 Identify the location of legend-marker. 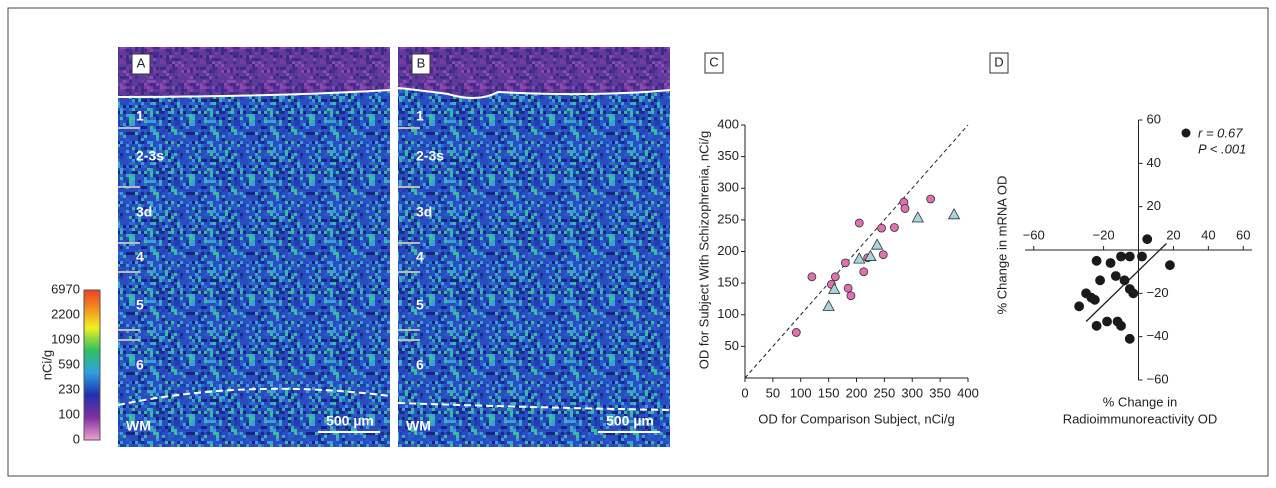
(1186, 133).